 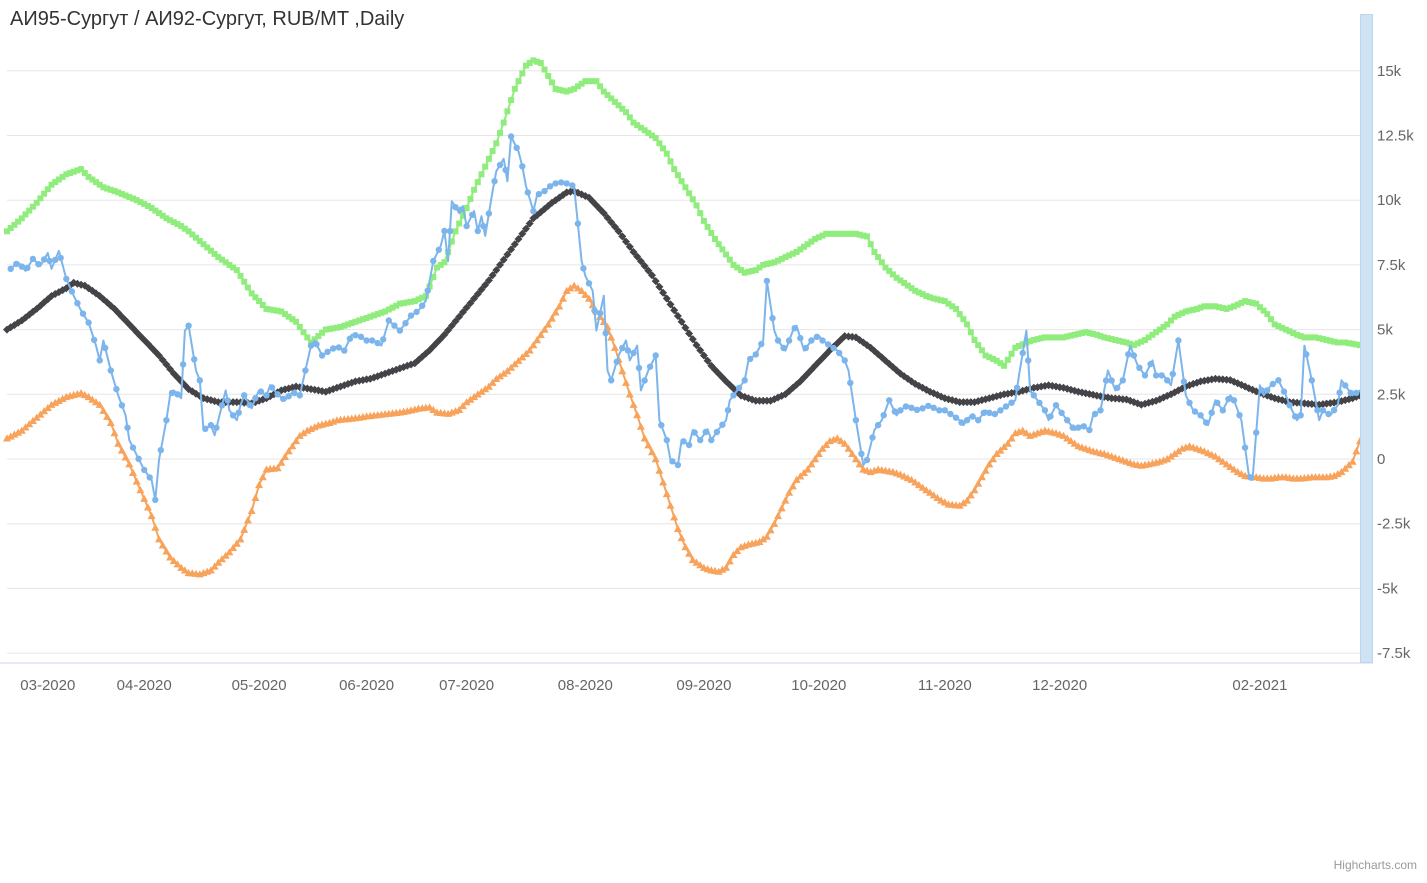 What do you see at coordinates (47, 685) in the screenshot?
I see `x-axis-label: 03-2020` at bounding box center [47, 685].